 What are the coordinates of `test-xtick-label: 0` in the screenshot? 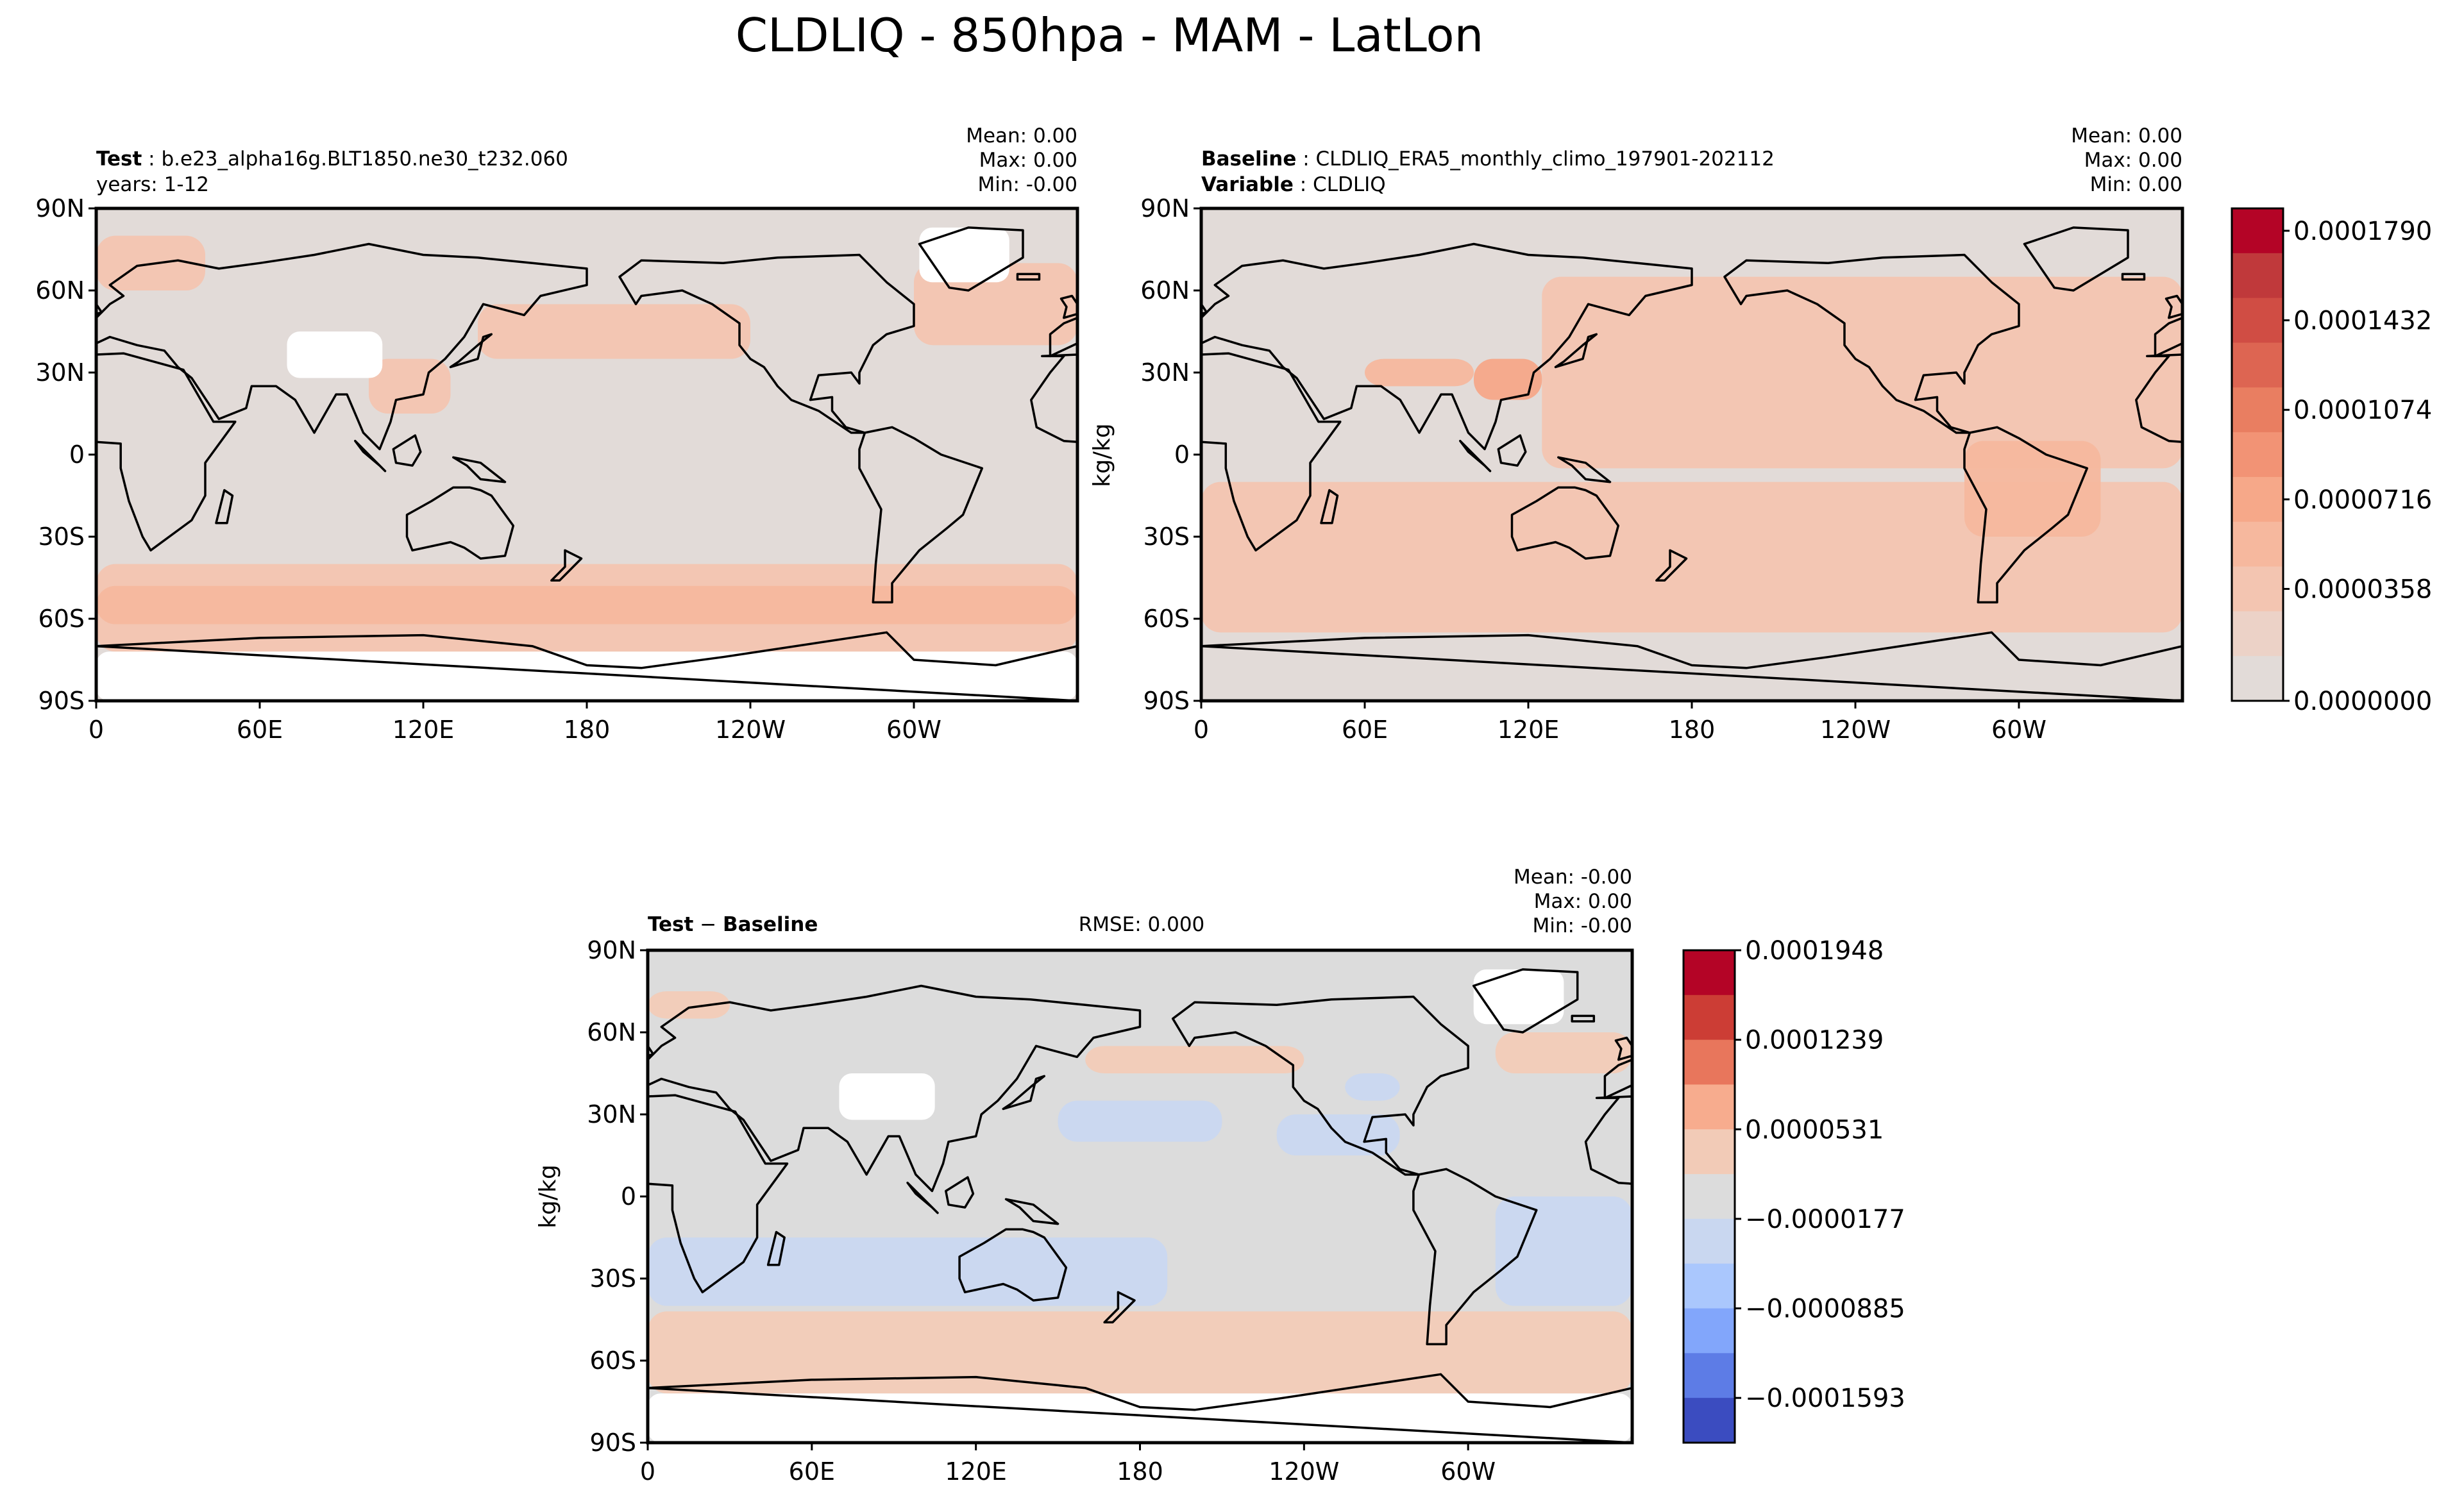 It's located at (96, 730).